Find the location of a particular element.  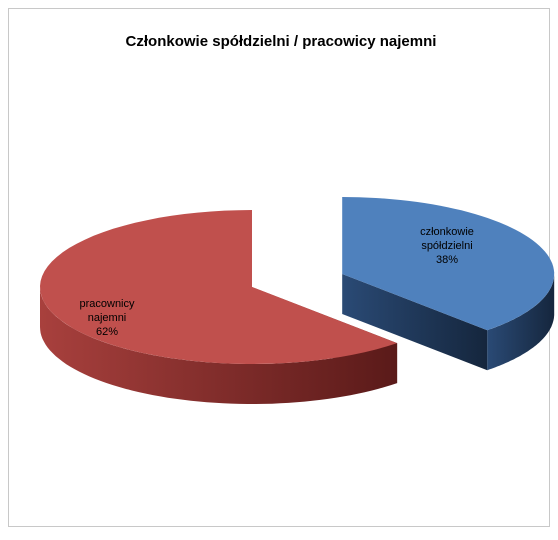

data-label-value: 38% is located at coordinates (447, 260).